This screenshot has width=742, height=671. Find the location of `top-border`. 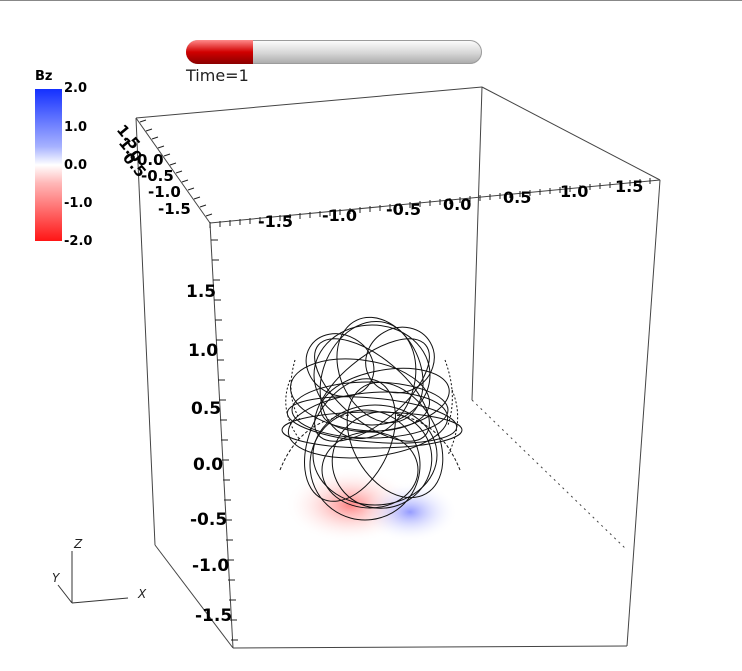

top-border is located at coordinates (371, 0).